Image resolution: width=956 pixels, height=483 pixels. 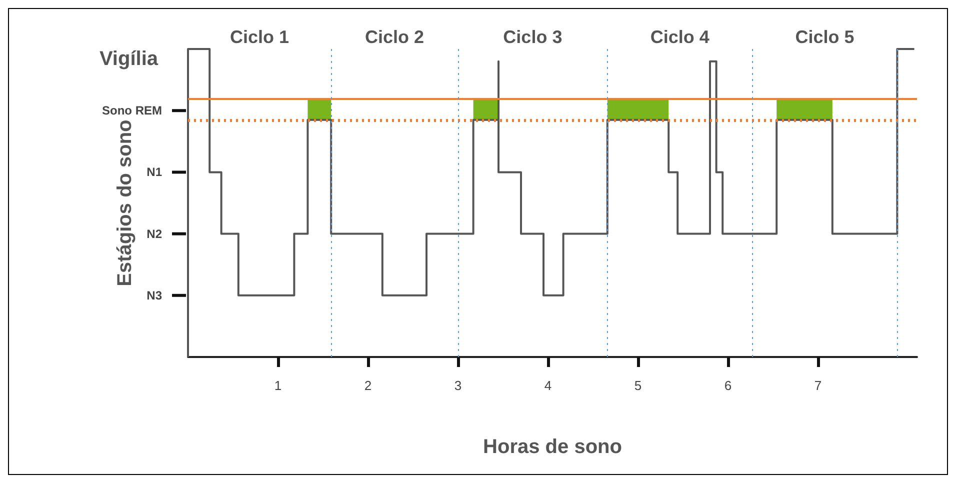 What do you see at coordinates (368, 385) in the screenshot?
I see `x-tick-label: 2` at bounding box center [368, 385].